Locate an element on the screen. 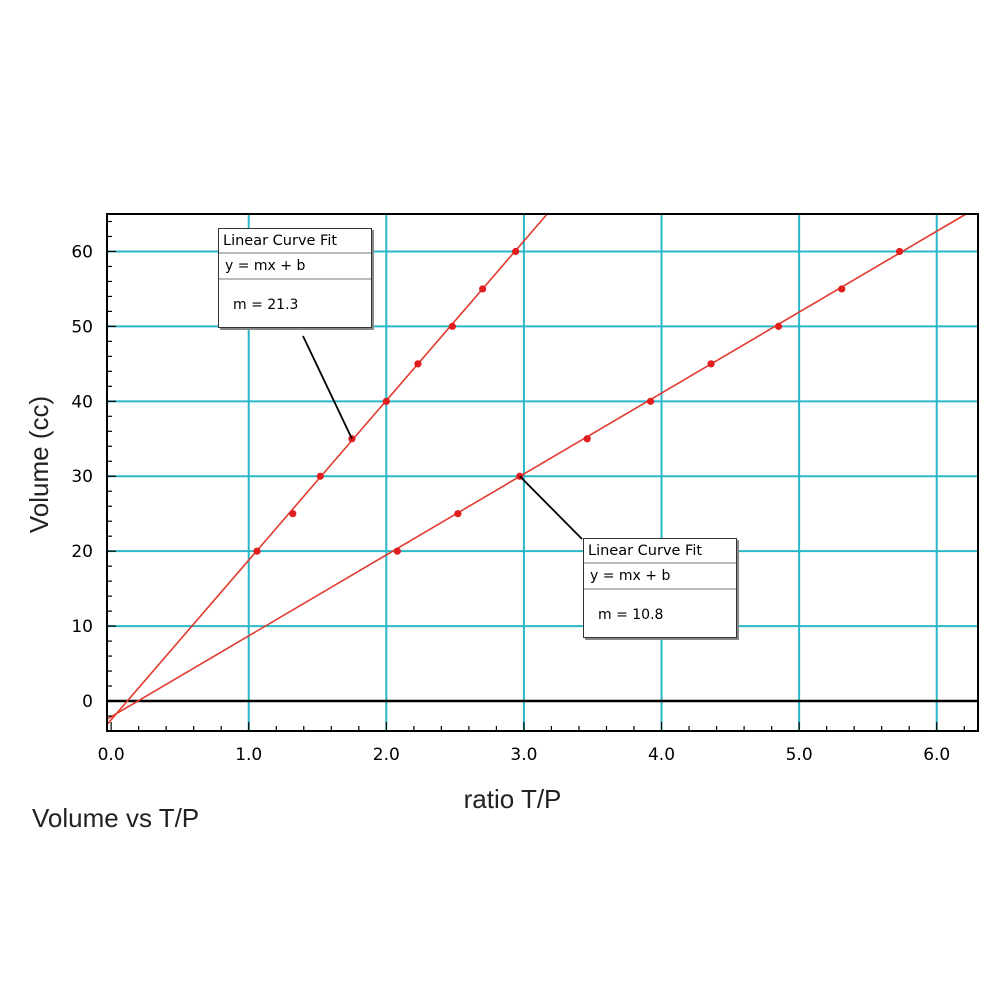 The height and width of the screenshot is (1000, 1000). x-tick-label: 2.0 is located at coordinates (386, 755).